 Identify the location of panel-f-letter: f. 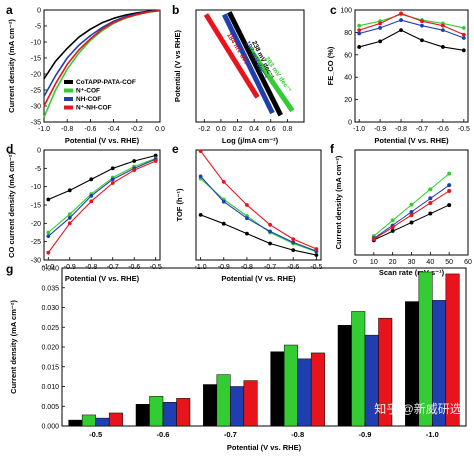
(332, 149).